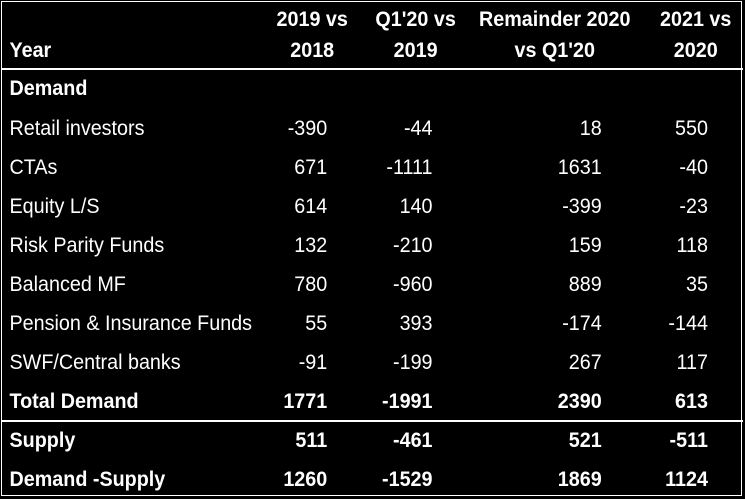 The width and height of the screenshot is (745, 499). I want to click on cell-value: 35, so click(696, 284).